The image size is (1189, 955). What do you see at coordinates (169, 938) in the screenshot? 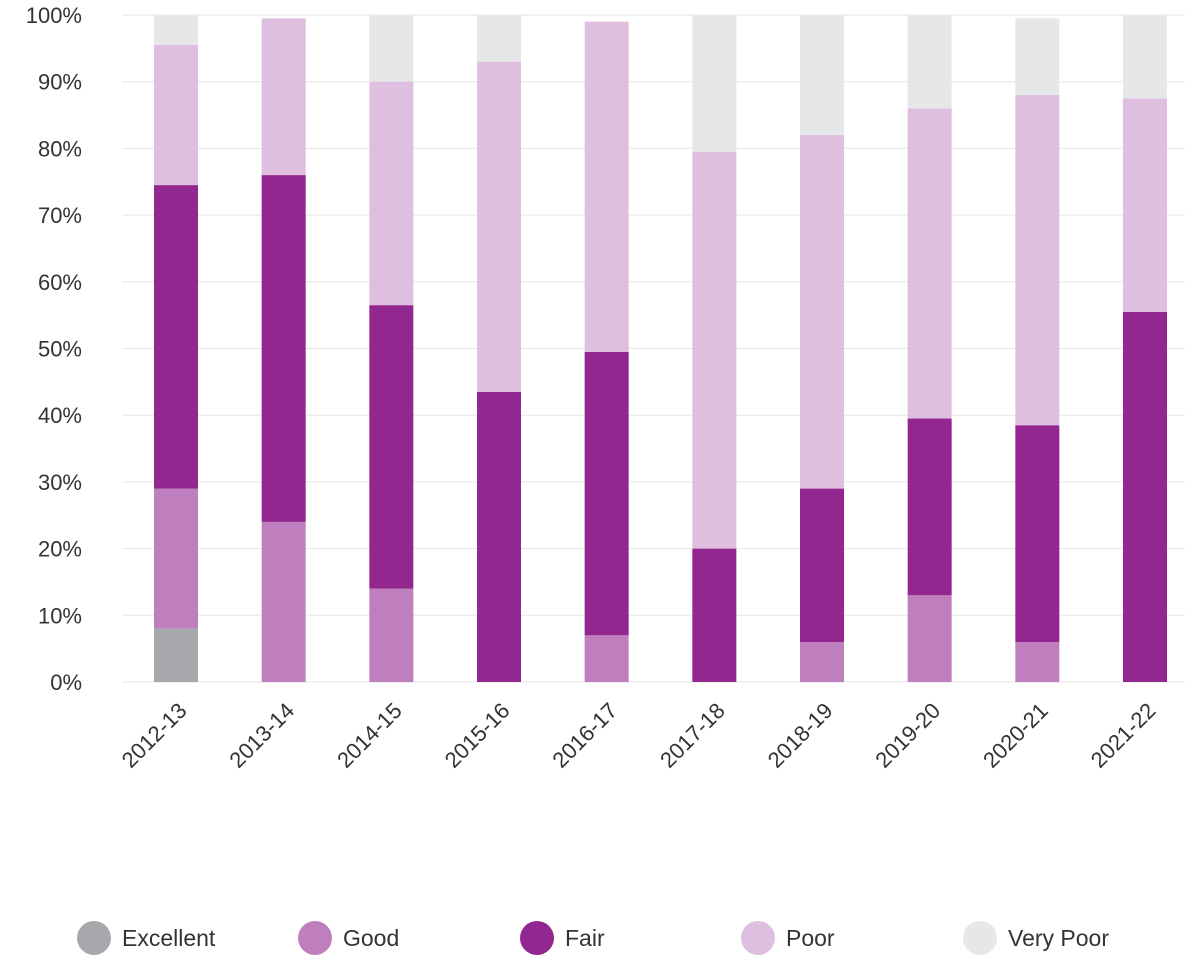
I see `legend-label: Excellent` at bounding box center [169, 938].